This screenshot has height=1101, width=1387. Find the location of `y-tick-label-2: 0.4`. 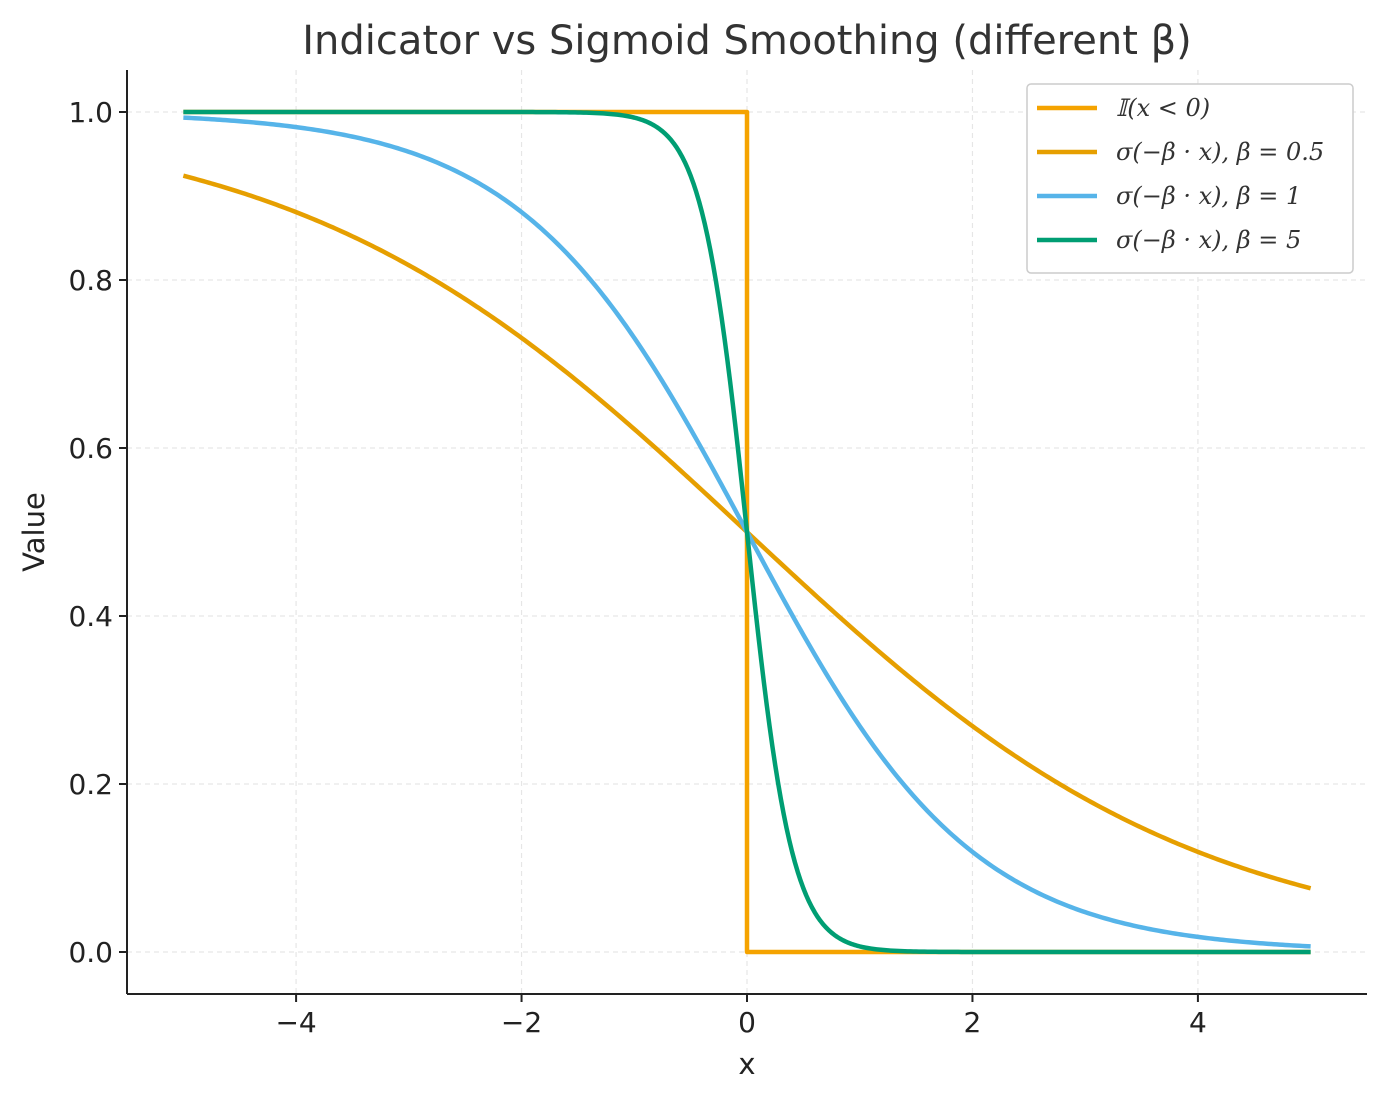

y-tick-label-2: 0.4 is located at coordinates (90, 616).